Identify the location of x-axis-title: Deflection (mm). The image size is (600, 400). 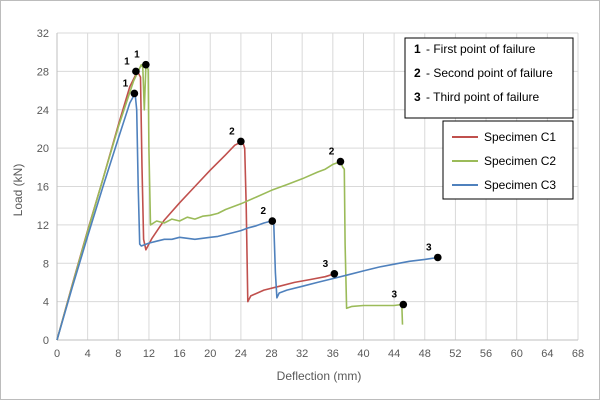
(319, 376).